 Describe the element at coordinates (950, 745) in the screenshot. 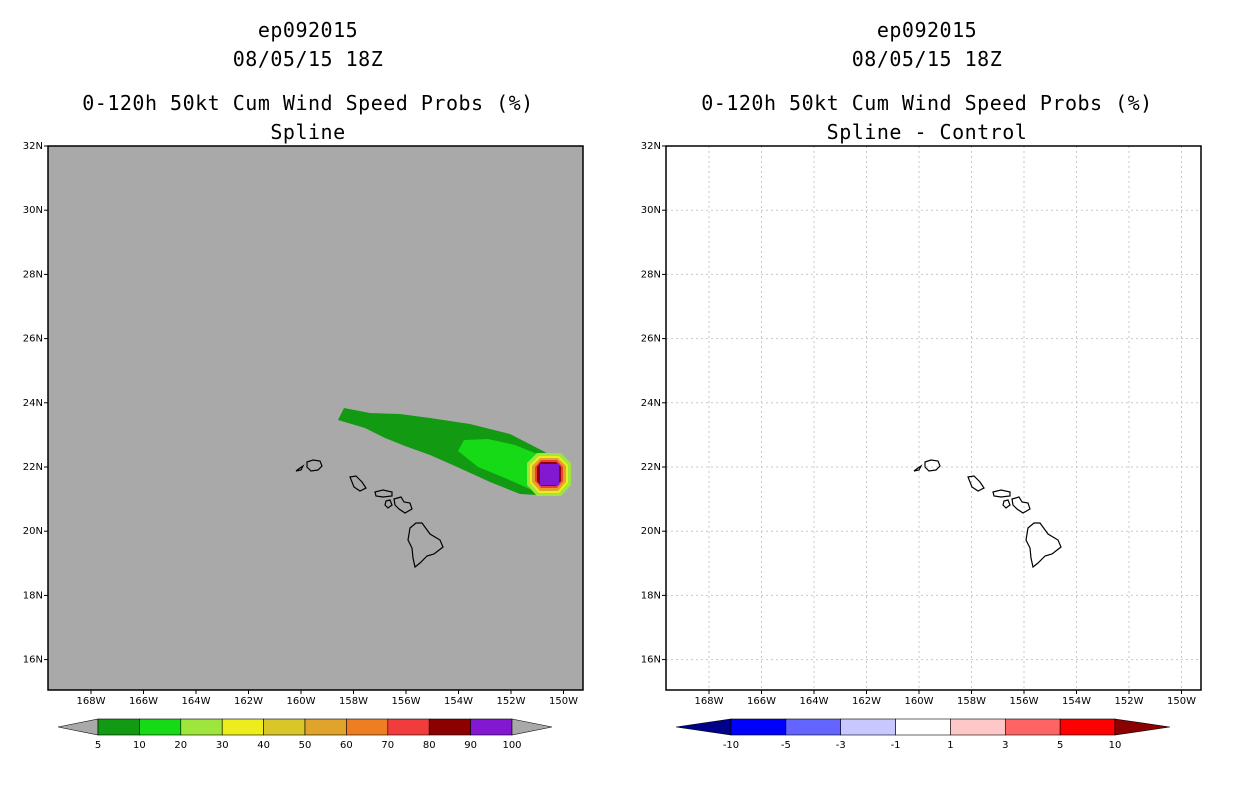

I see `colorbar-label: 1` at that location.